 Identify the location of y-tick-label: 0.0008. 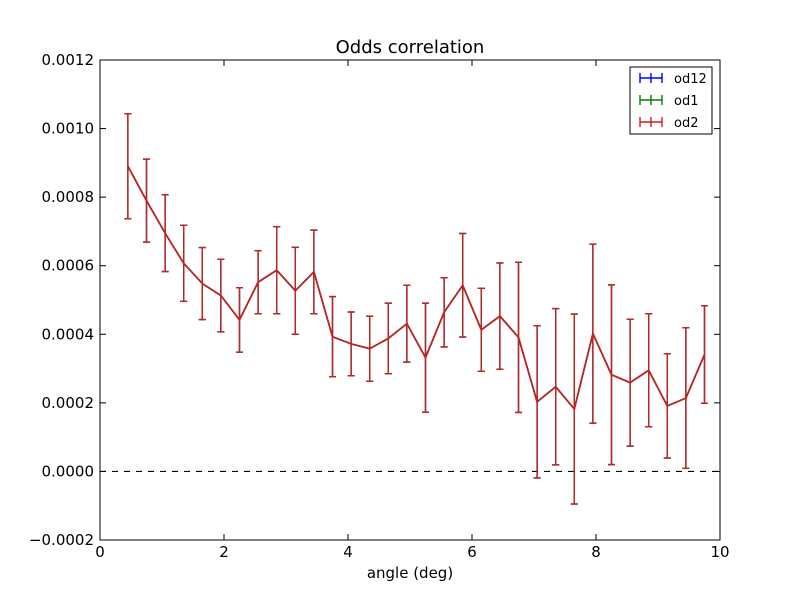
(68, 197).